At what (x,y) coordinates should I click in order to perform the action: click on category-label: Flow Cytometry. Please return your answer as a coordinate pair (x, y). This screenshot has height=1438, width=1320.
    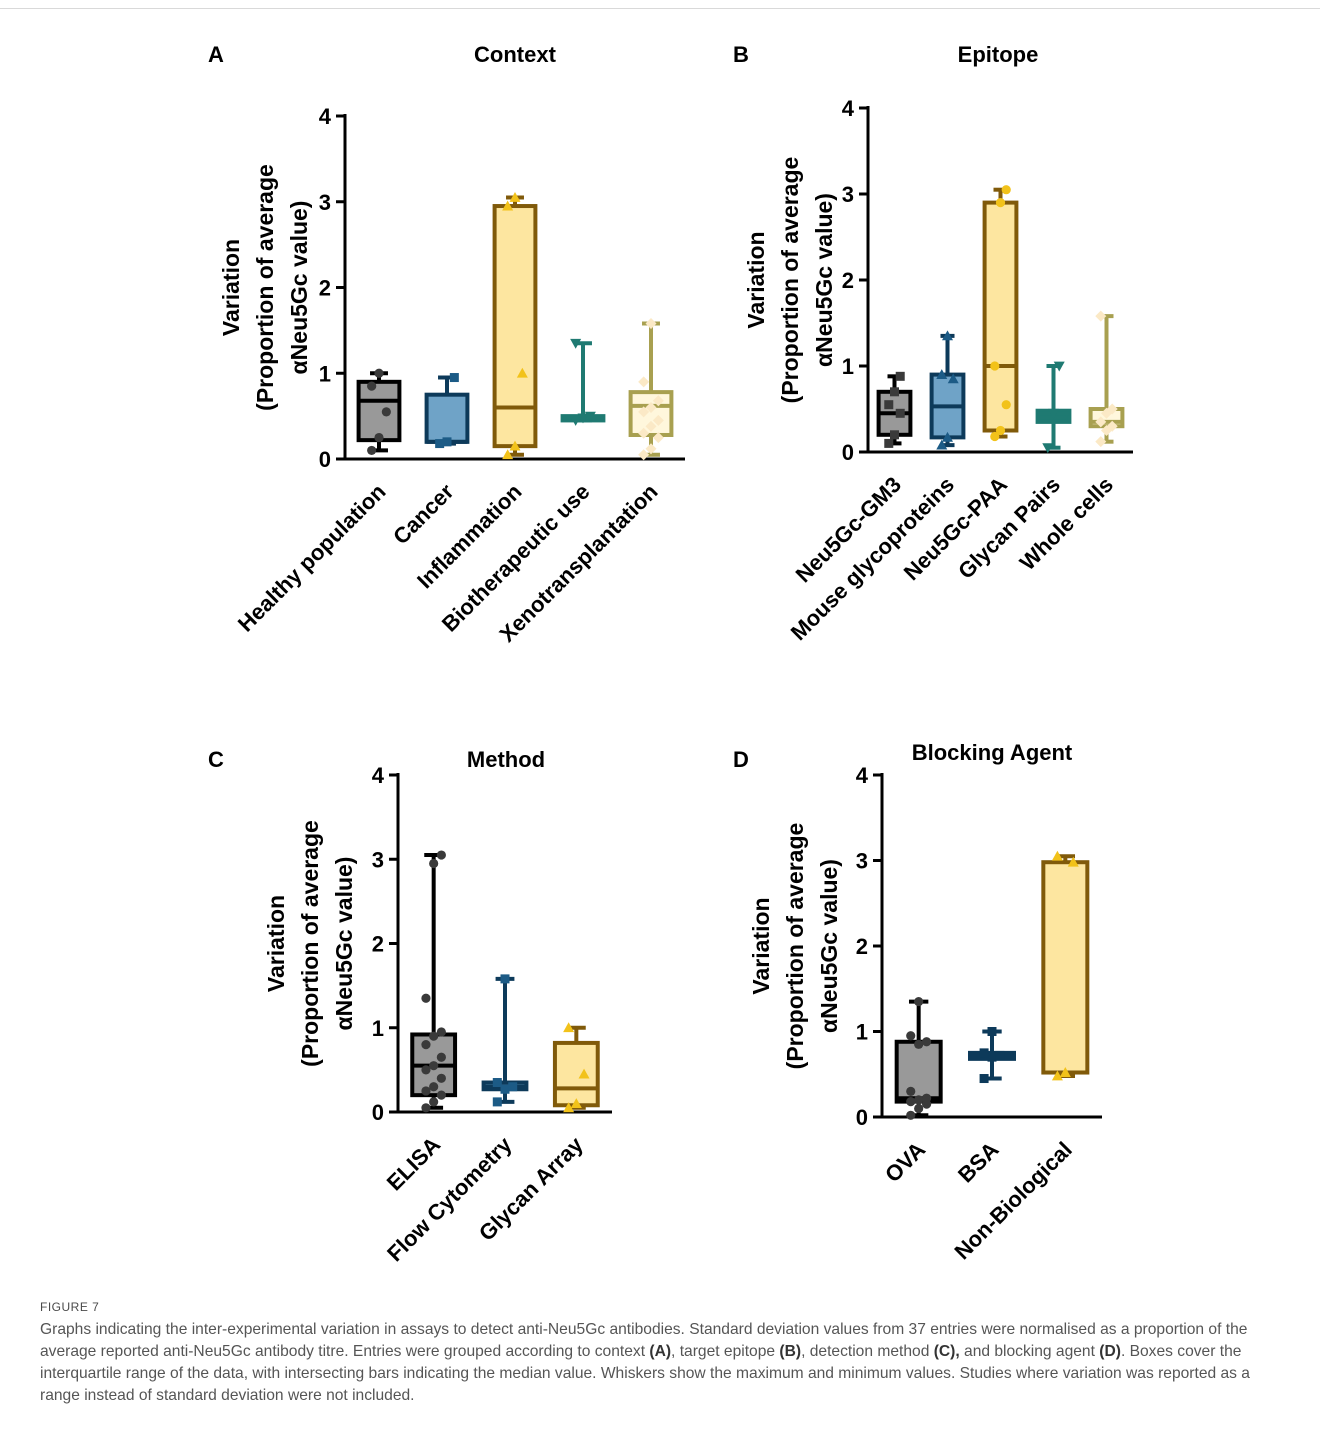
    Looking at the image, I should click on (449, 1198).